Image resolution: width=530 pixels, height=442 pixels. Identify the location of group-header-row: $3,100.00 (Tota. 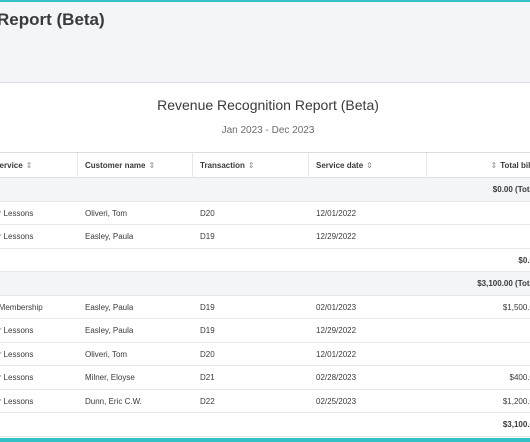
(265, 284).